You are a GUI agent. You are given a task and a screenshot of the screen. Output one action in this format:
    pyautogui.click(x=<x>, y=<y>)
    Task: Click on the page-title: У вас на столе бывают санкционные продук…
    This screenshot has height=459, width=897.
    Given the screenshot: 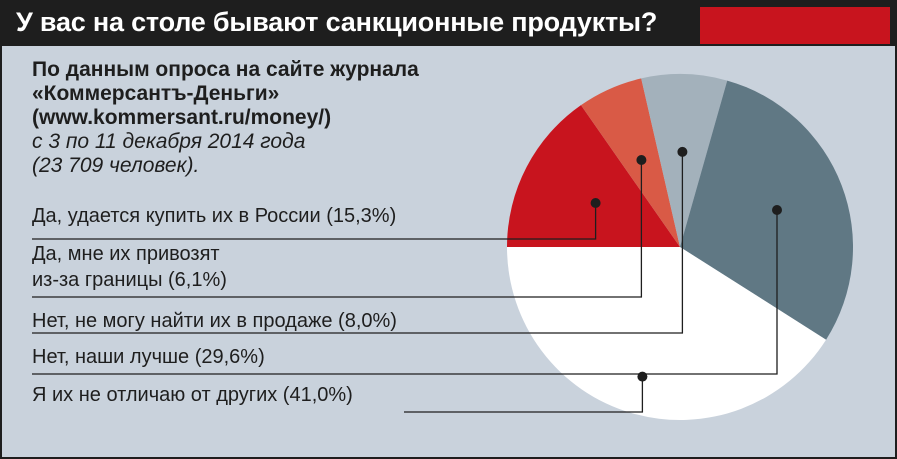 What is the action you would take?
    pyautogui.click(x=337, y=22)
    